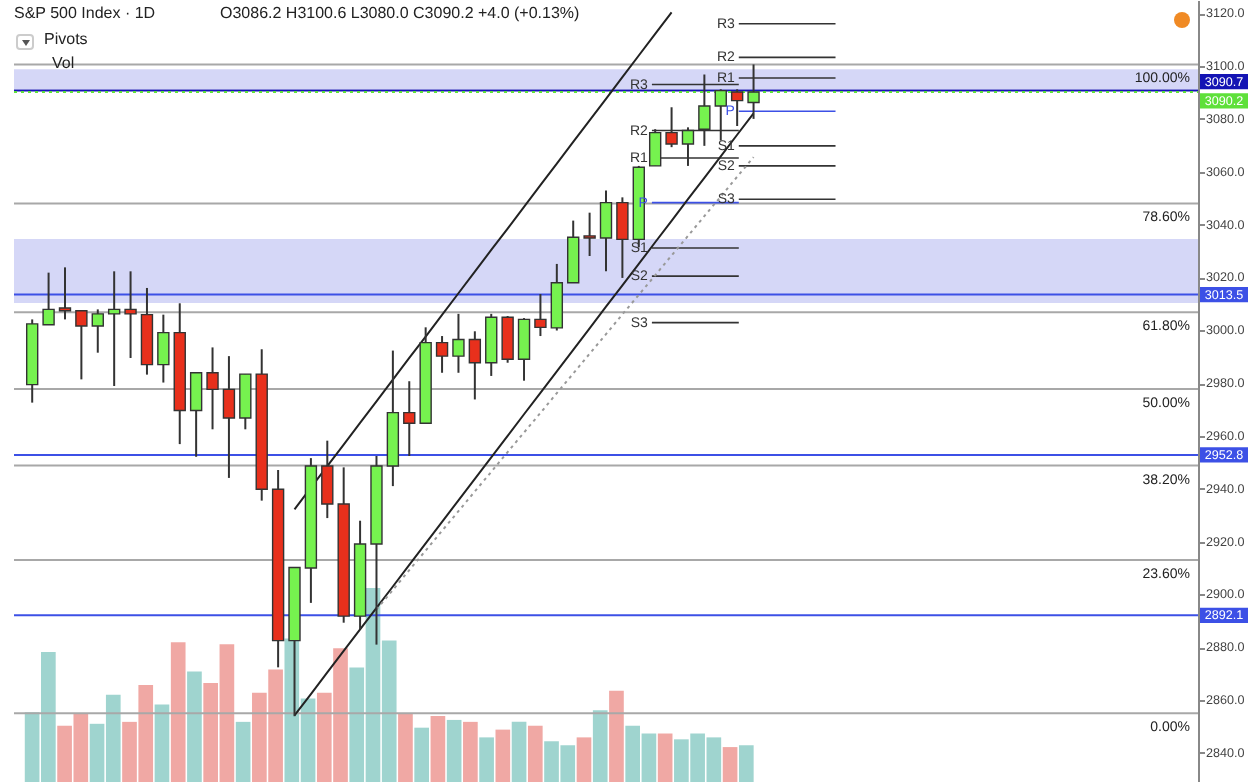 The width and height of the screenshot is (1250, 782). I want to click on annotation: Pivots, so click(66, 39).